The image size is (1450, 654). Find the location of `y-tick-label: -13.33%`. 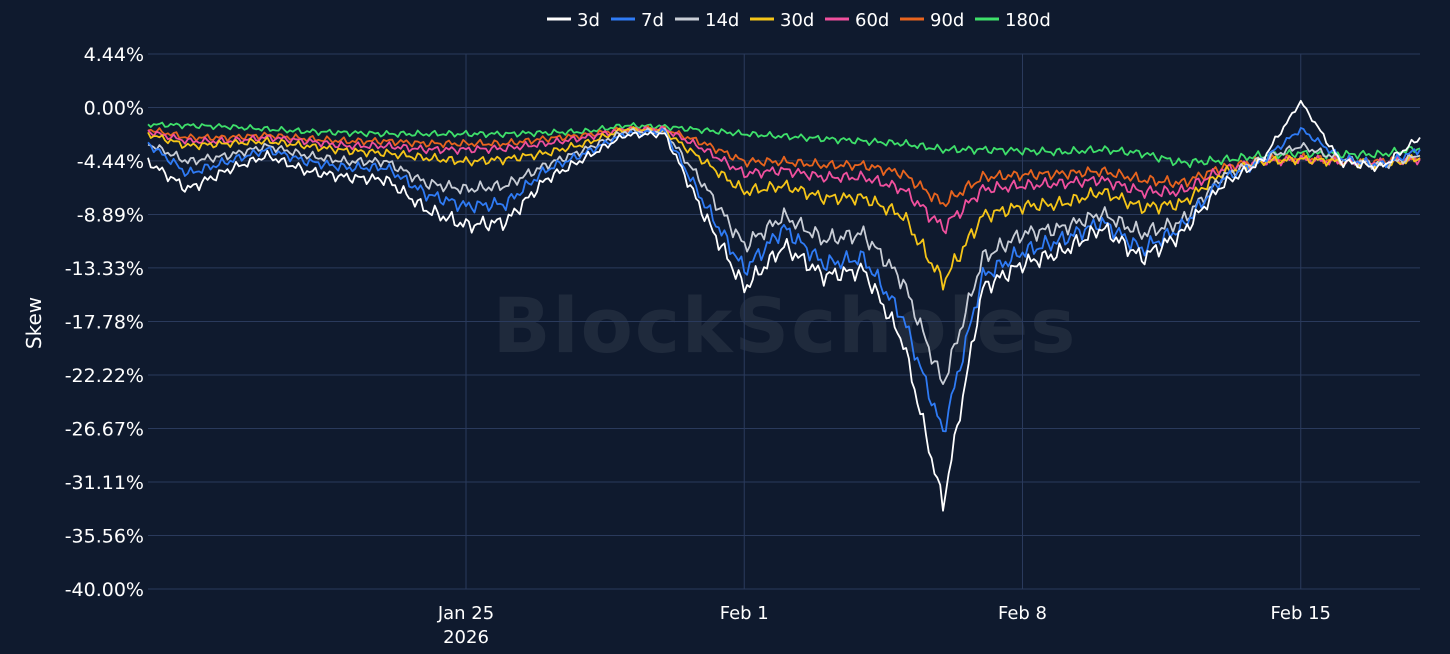

y-tick-label: -13.33% is located at coordinates (104, 269).